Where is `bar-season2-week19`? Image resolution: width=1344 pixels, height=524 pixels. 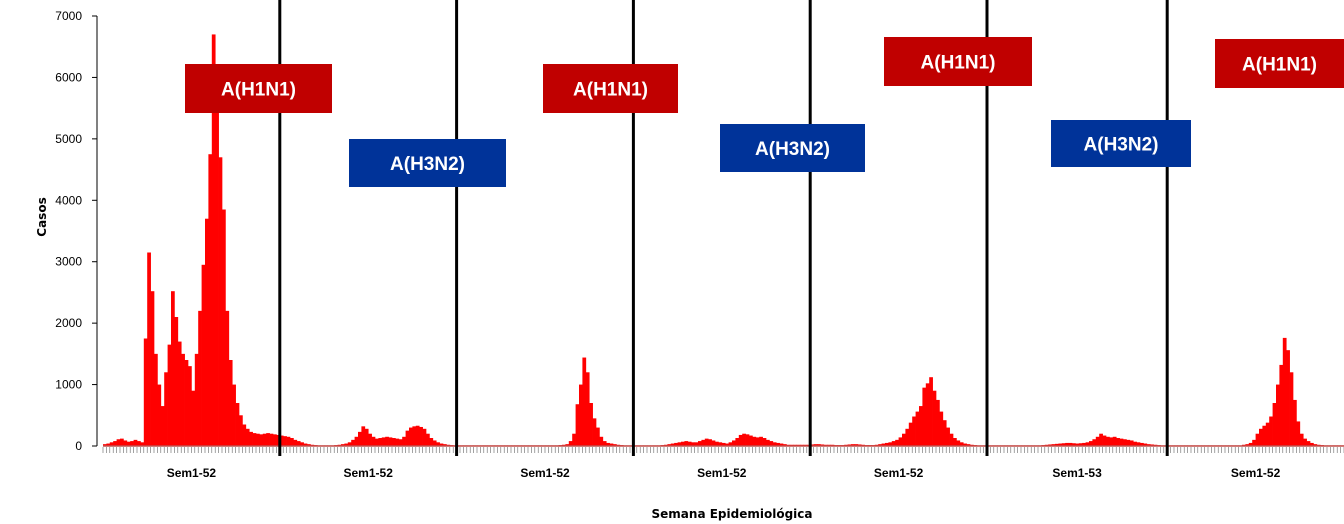 bar-season2-week19 is located at coordinates (343, 445).